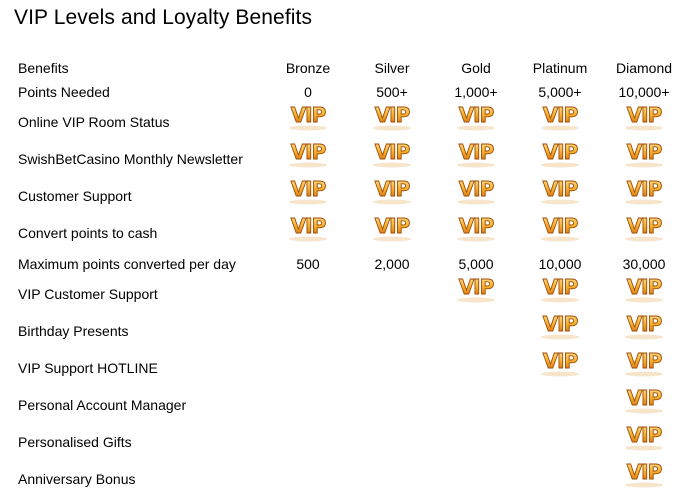  Describe the element at coordinates (308, 92) in the screenshot. I see `value-bronze: 0` at that location.